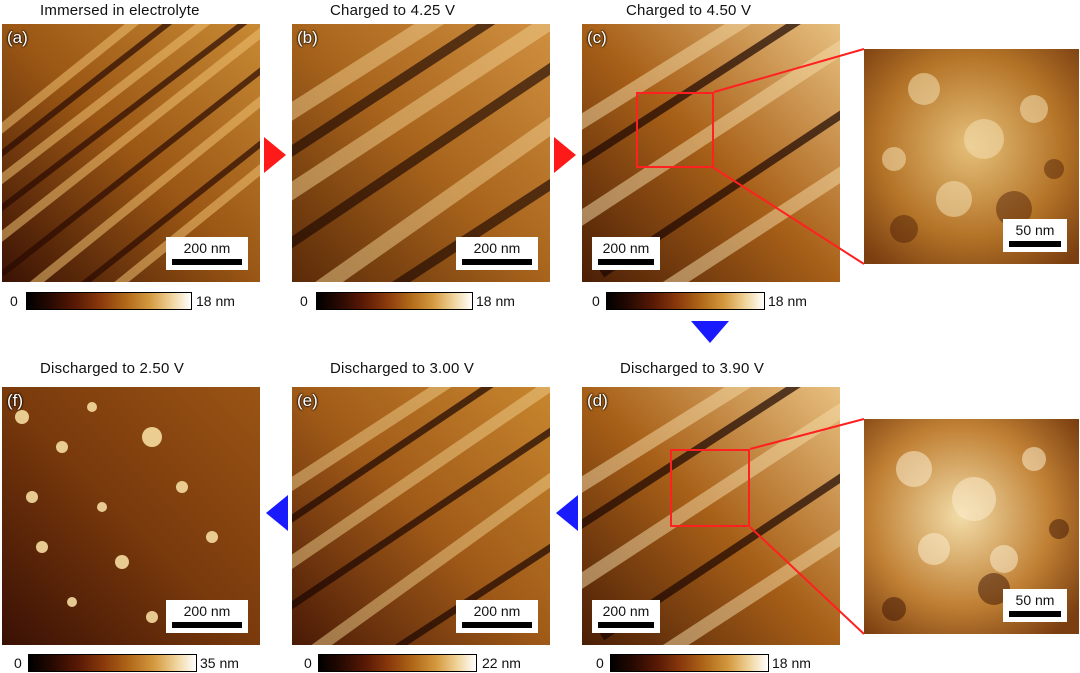 This screenshot has width=1080, height=673. I want to click on afm-texture-a, so click(131, 153).